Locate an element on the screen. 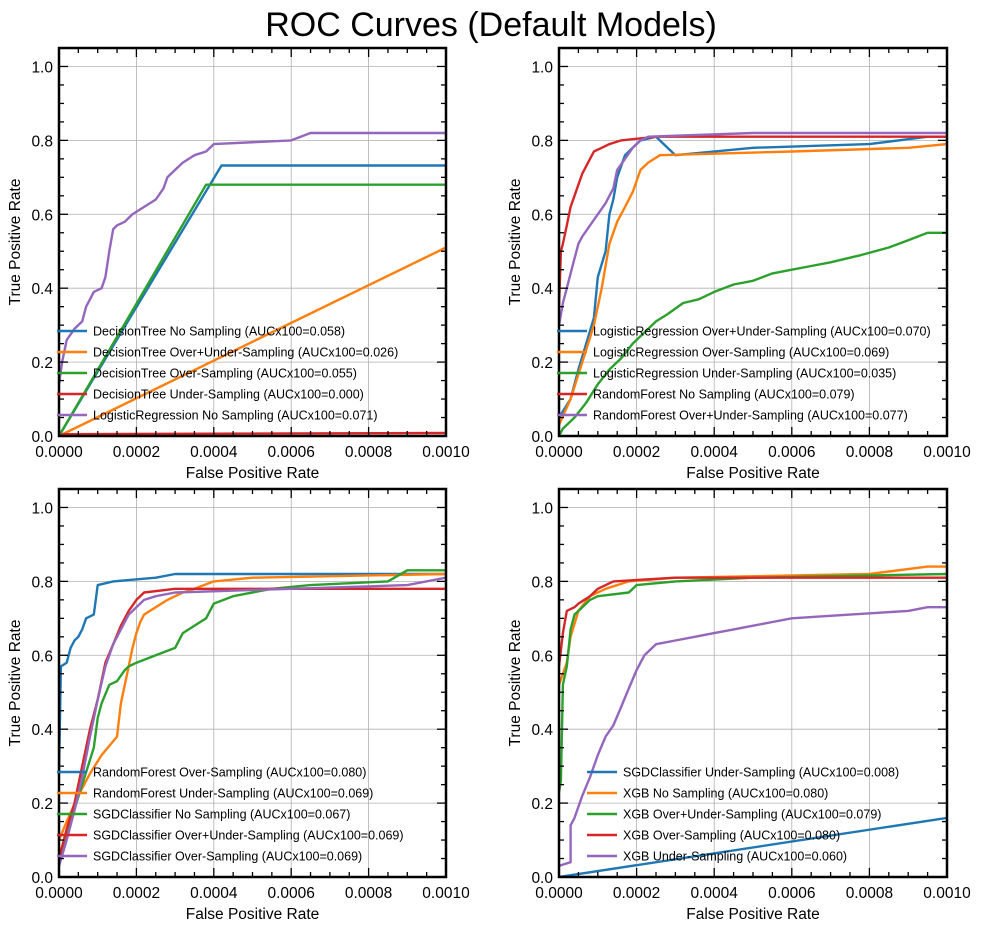 The height and width of the screenshot is (931, 982). legend-entry: XGB Over+Under-Sampling (AUCx100=0.079) is located at coordinates (752, 815).